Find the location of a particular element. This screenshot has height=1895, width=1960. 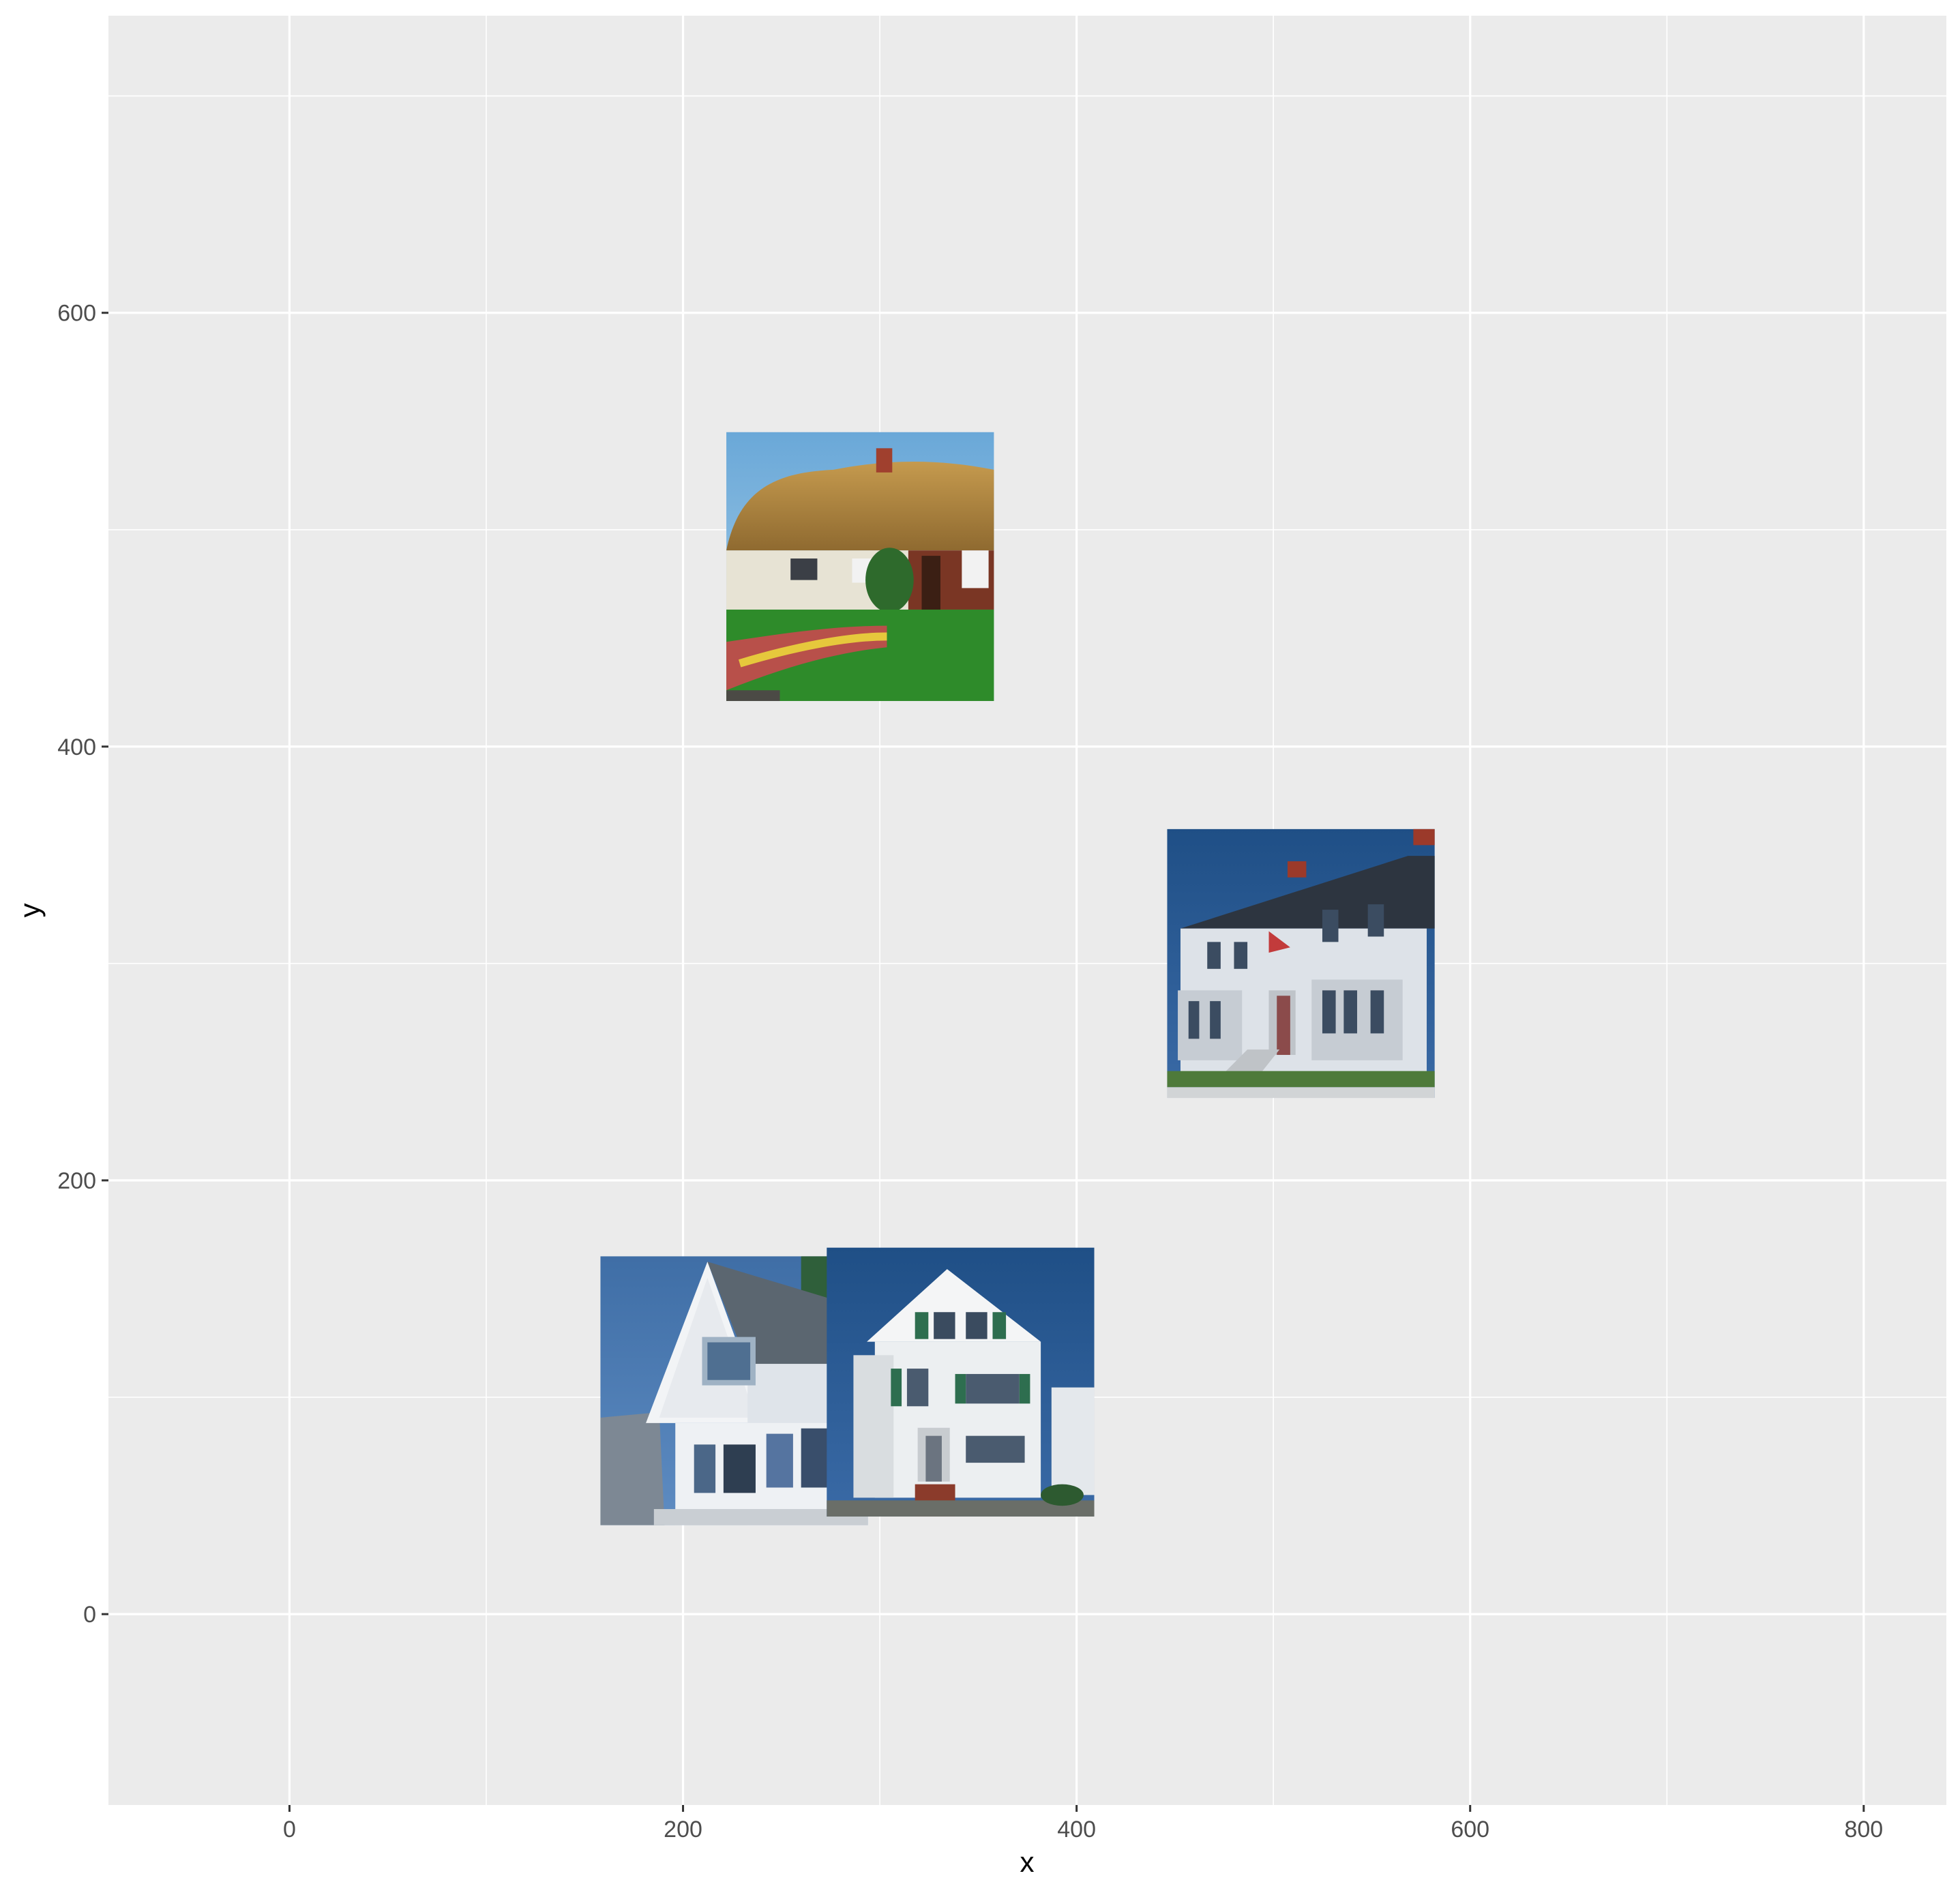

y-tick-label: 400 is located at coordinates (76, 747).